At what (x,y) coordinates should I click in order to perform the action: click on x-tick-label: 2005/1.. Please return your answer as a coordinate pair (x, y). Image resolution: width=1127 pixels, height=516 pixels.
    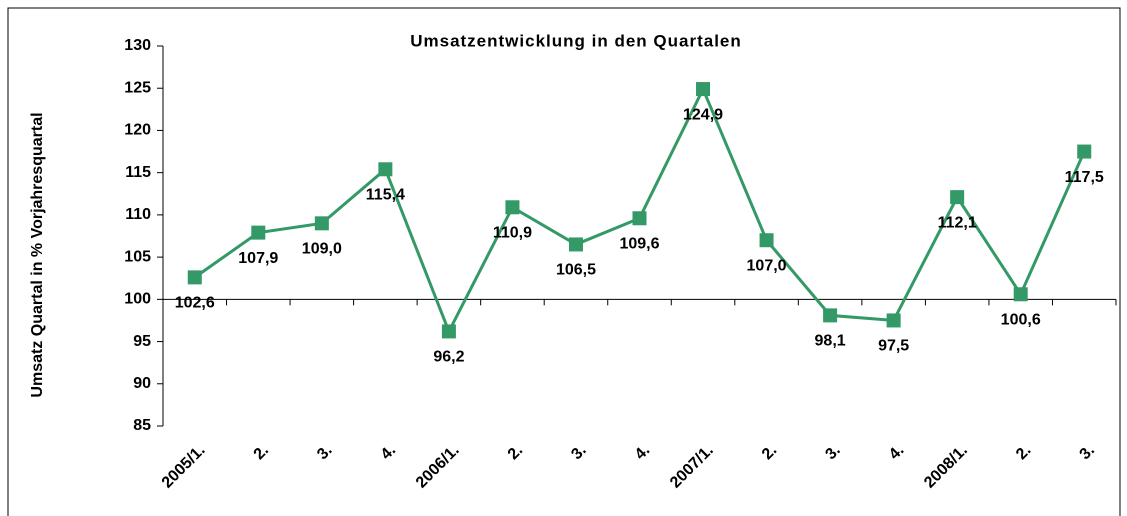
    Looking at the image, I should click on (184, 467).